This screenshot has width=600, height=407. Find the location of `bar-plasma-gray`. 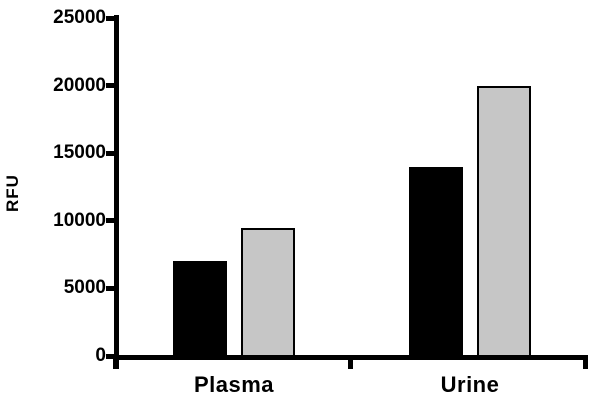

bar-plasma-gray is located at coordinates (268, 292).